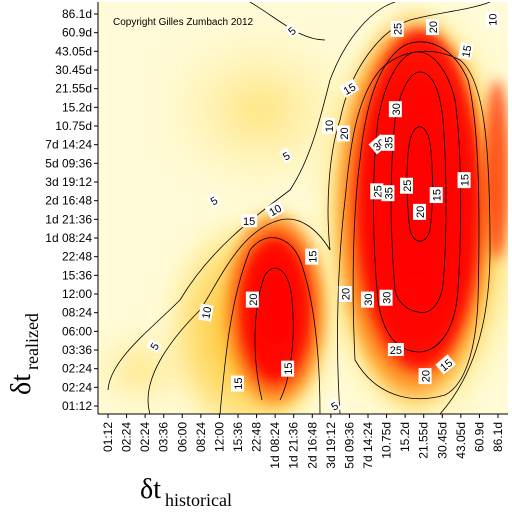  Describe the element at coordinates (201, 437) in the screenshot. I see `x-tick-label: 08:24` at that location.